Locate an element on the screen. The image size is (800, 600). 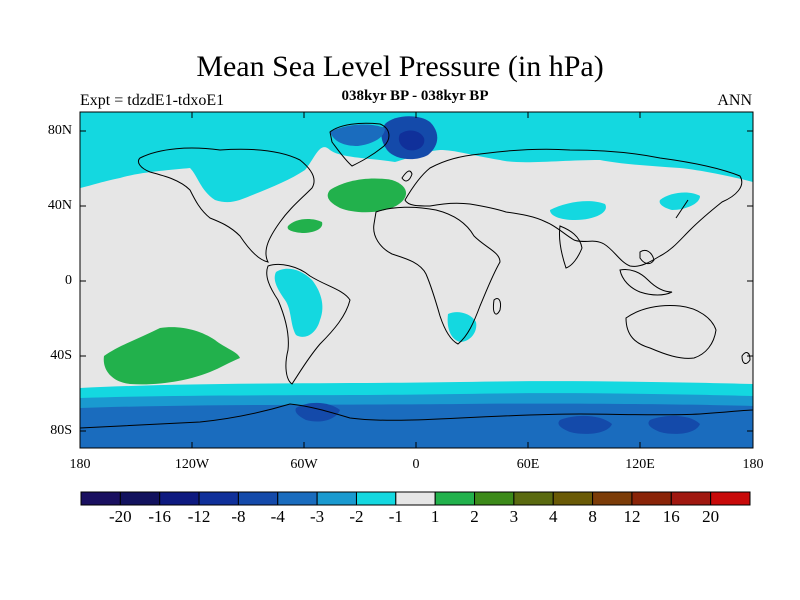
contour-himalaya-cyan is located at coordinates (679, 201).